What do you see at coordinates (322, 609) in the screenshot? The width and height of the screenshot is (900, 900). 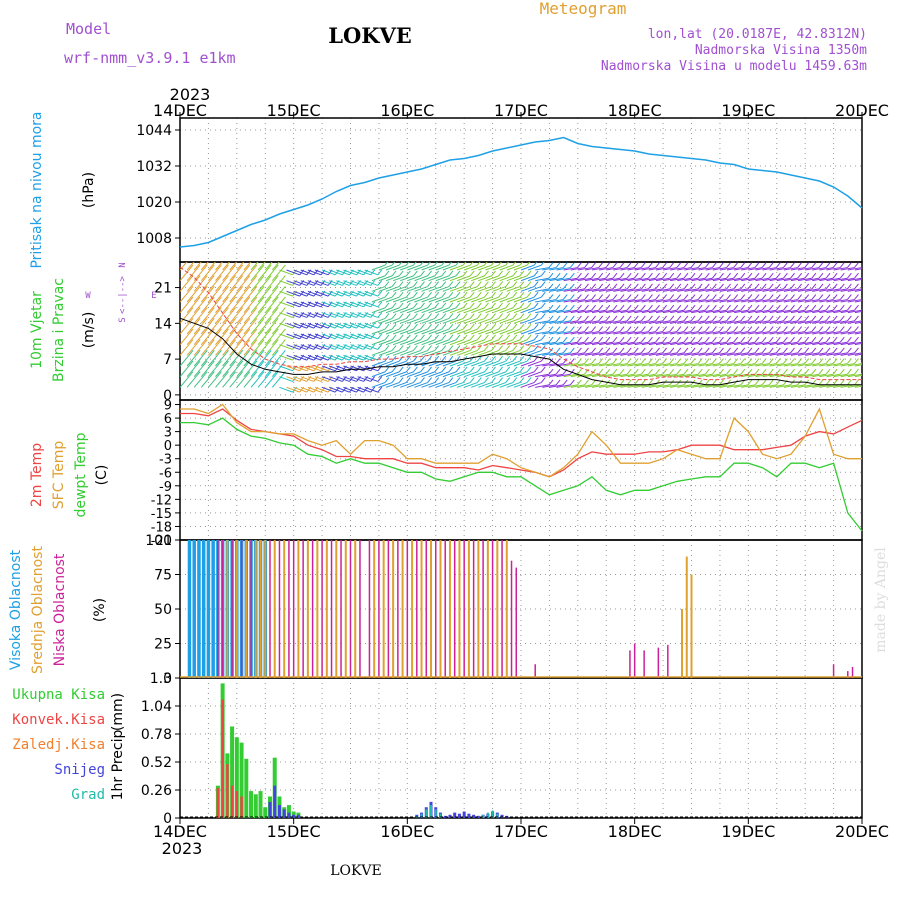 I see `low-cloud-bar` at bounding box center [322, 609].